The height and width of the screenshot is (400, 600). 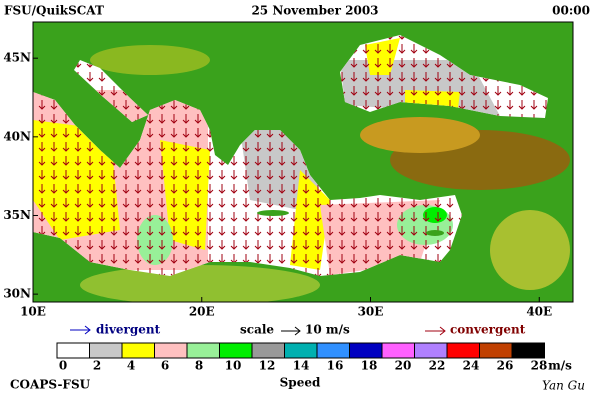 What do you see at coordinates (199, 366) in the screenshot?
I see `colorbar-tick-label: 8` at bounding box center [199, 366].